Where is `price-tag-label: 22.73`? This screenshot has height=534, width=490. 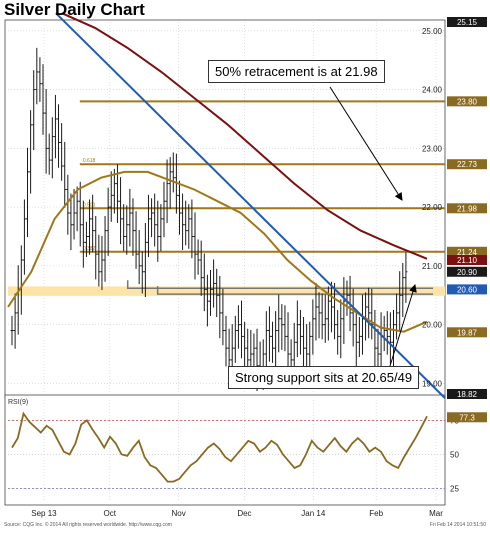
price-tag-label: 22.73 is located at coordinates (467, 164).